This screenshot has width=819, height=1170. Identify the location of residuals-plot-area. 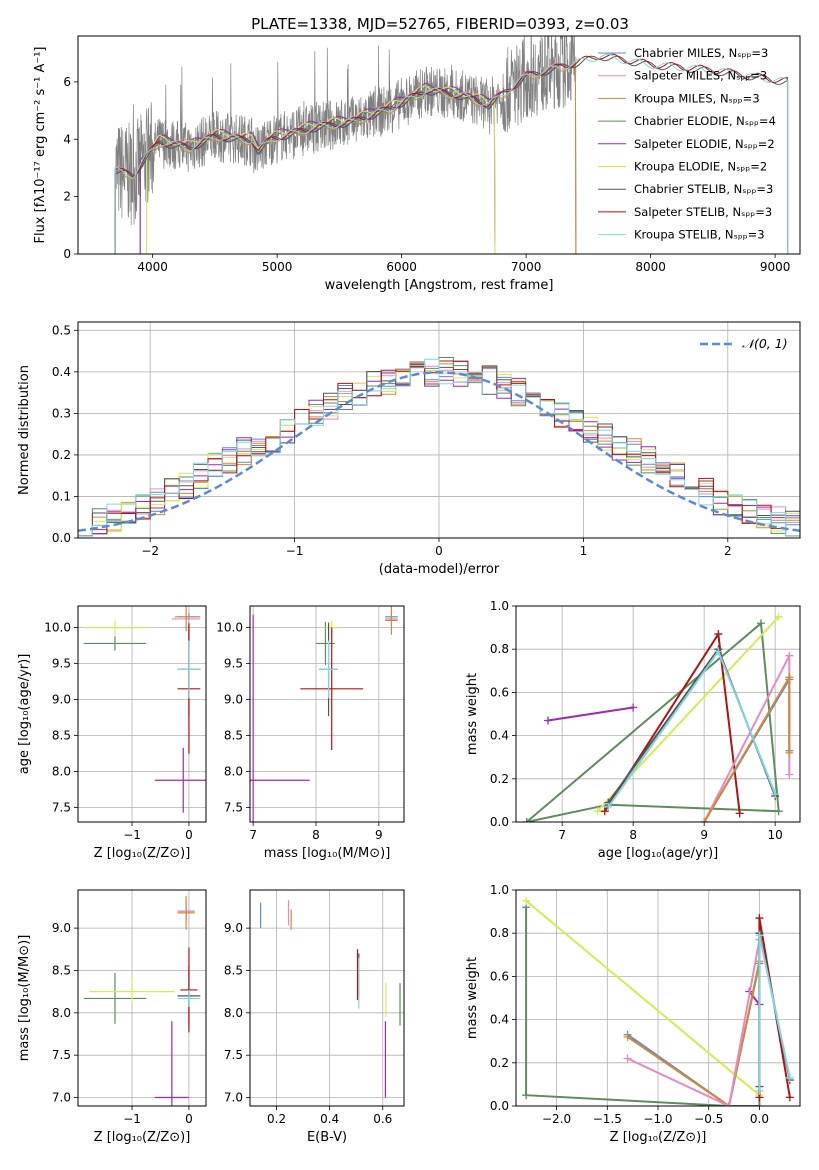
(439, 447).